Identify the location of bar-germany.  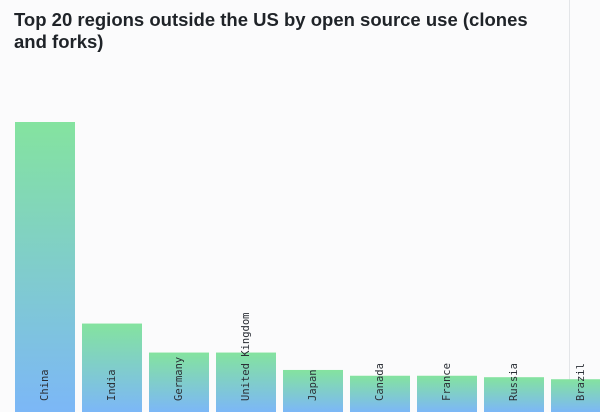
(179, 382).